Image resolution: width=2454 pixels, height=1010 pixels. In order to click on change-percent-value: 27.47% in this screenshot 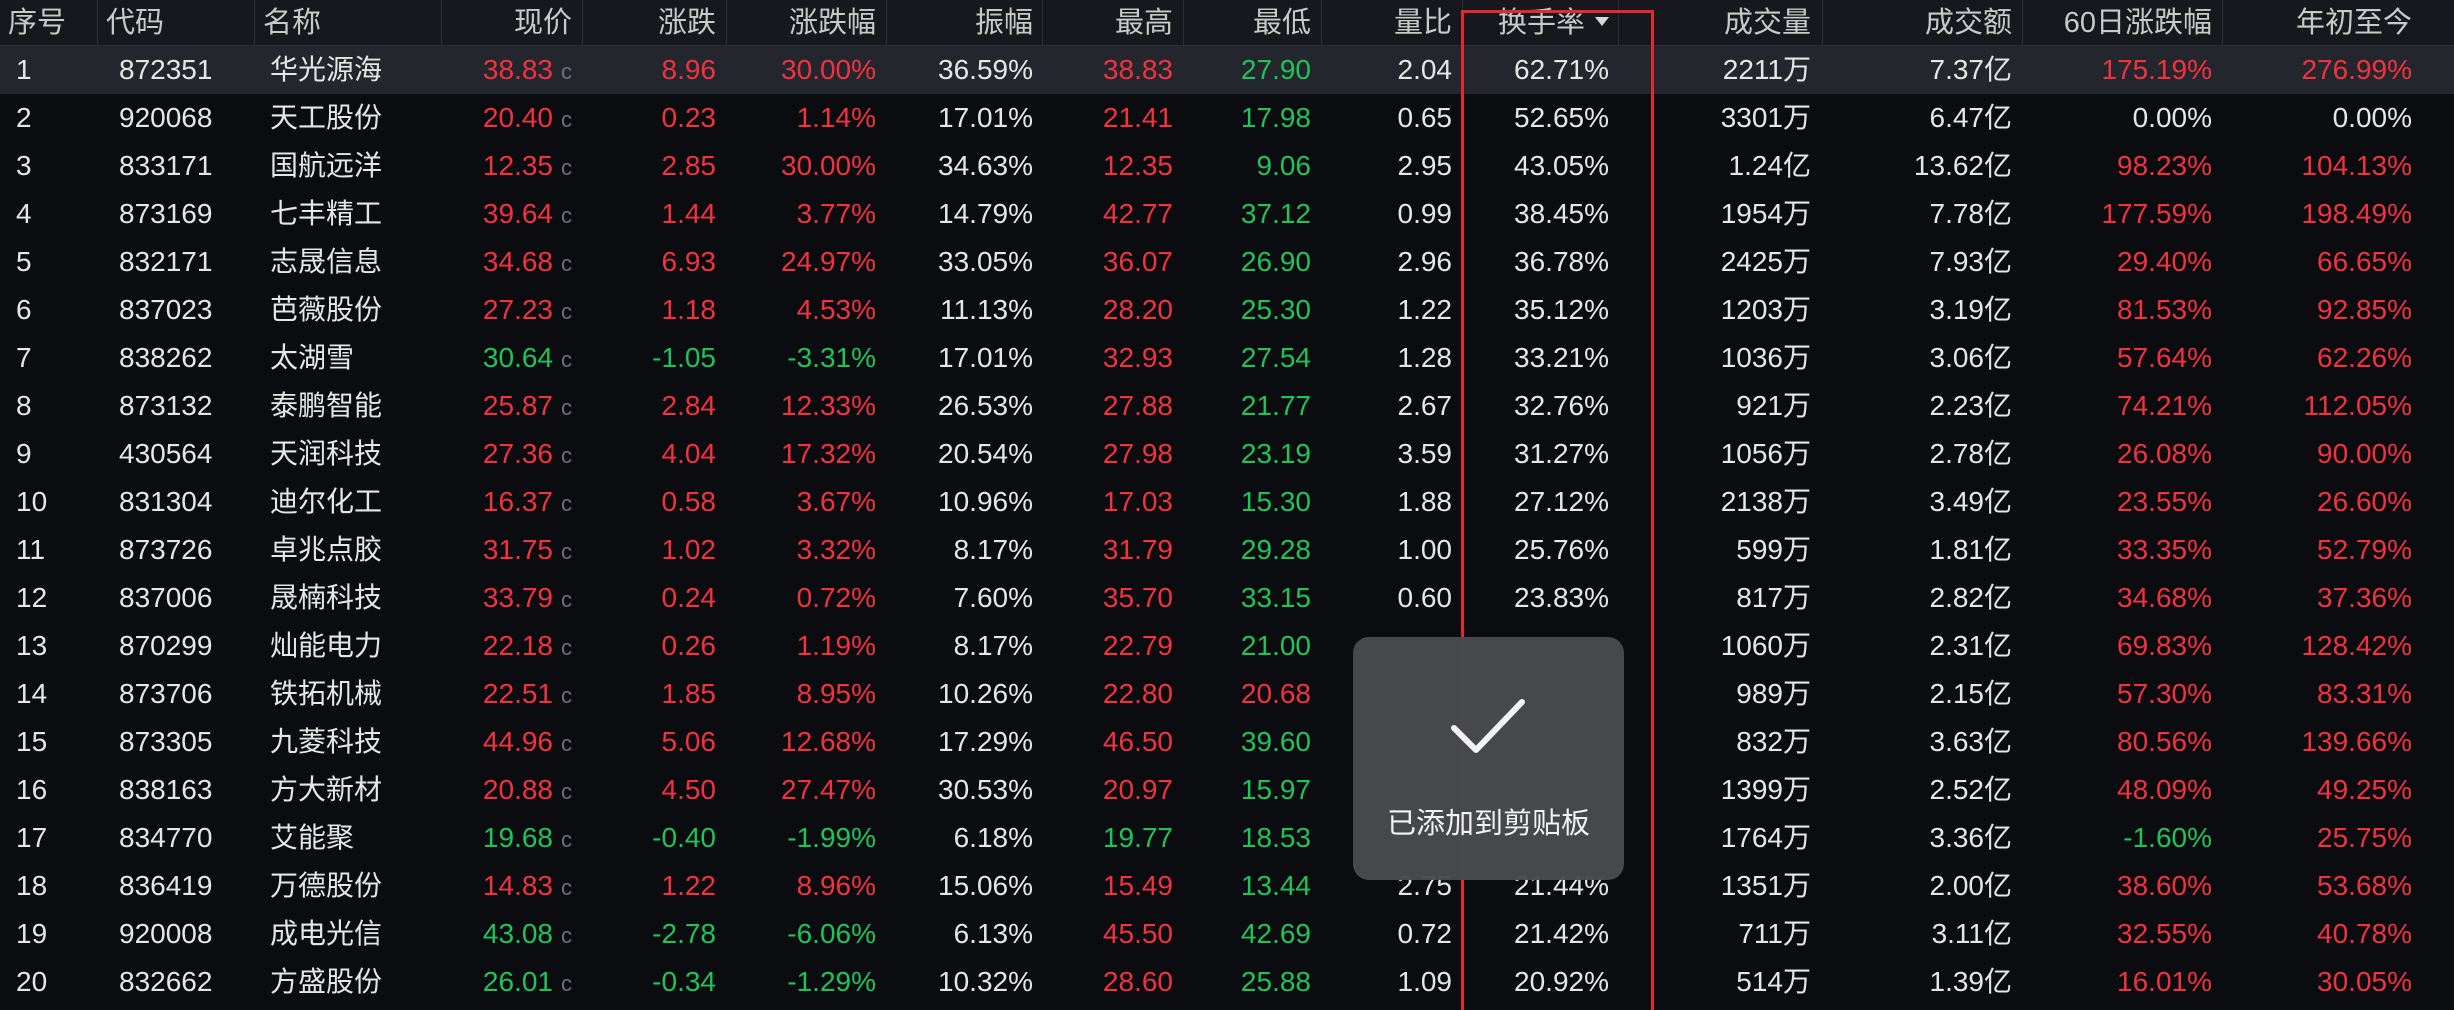, I will do `click(828, 789)`.